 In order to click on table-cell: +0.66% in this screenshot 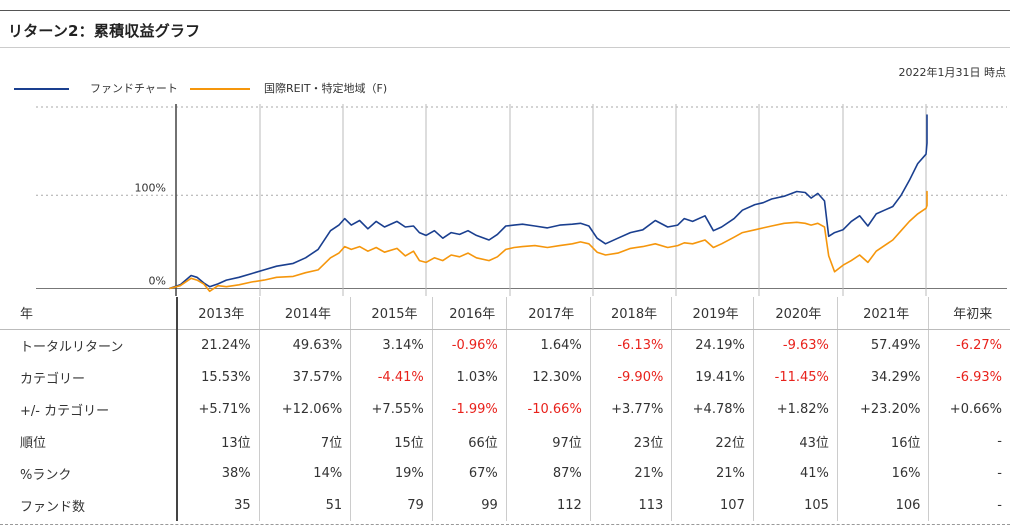, I will do `click(975, 409)`.